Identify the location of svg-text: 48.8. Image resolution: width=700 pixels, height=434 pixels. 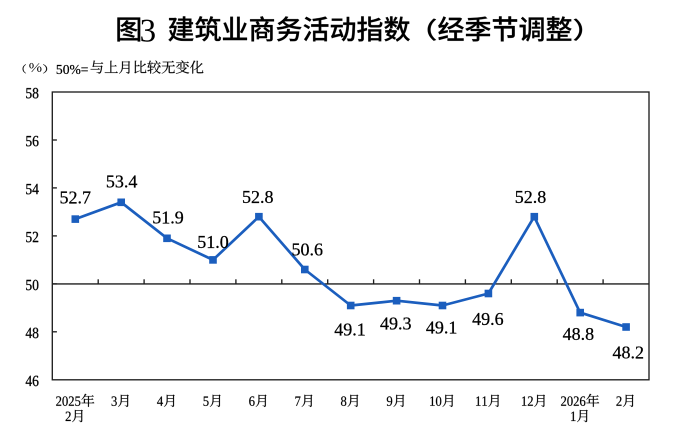
(579, 334).